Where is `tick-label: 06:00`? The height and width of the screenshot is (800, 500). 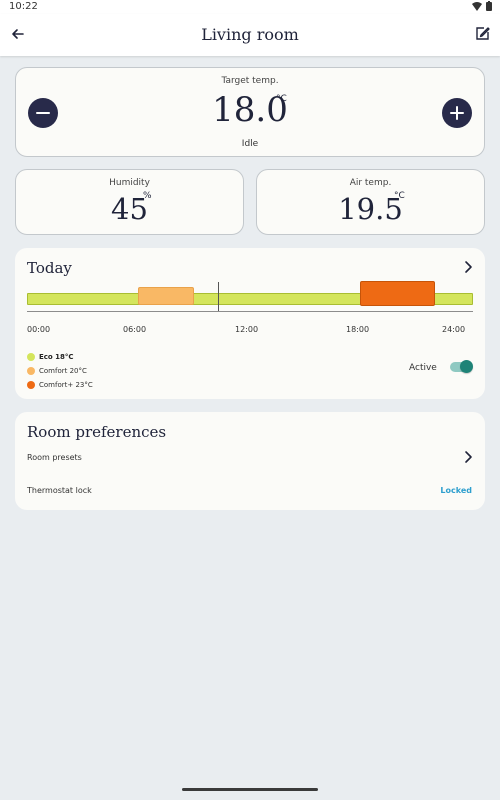
tick-label: 06:00 is located at coordinates (135, 329).